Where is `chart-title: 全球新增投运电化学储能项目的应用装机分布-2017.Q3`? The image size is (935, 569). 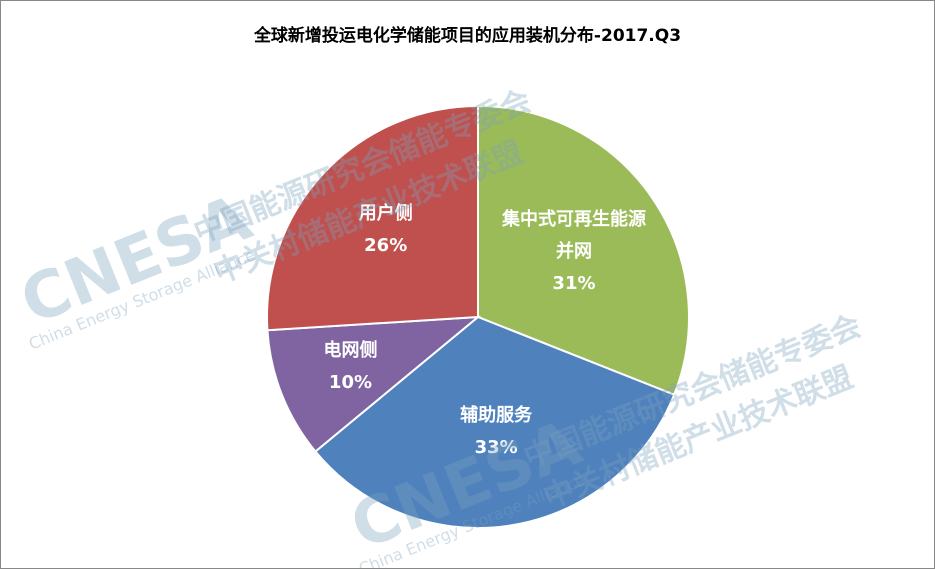
chart-title: 全球新增投运电化学储能项目的应用装机分布-2017.Q3 is located at coordinates (467, 36).